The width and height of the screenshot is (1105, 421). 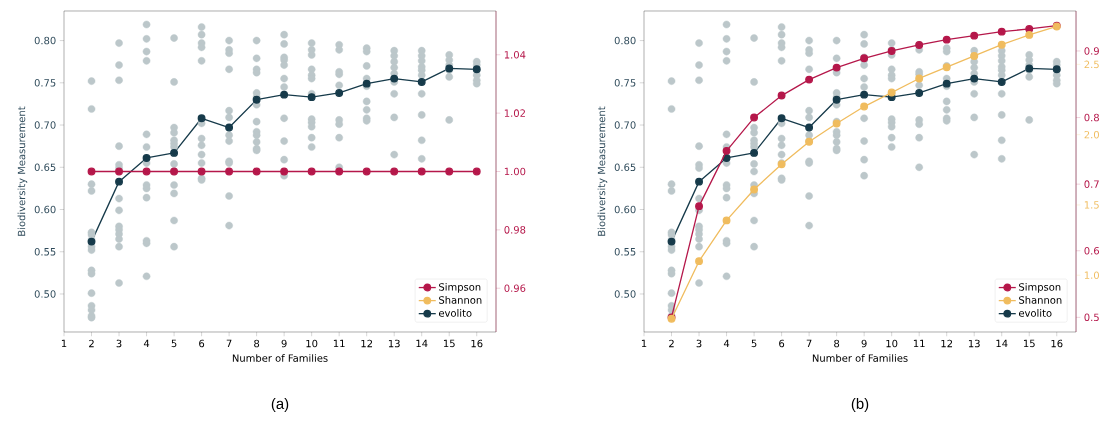 I want to click on y3-tick-label: 1.5, so click(x=1091, y=205).